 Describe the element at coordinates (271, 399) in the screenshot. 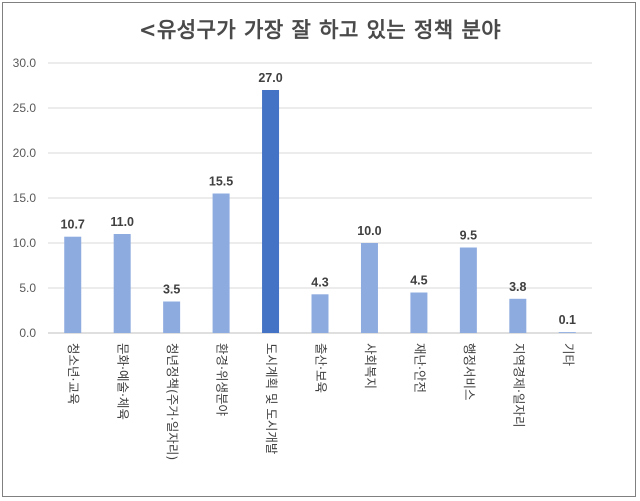

I see `category-label: 도시계획 및 도시개발` at that location.